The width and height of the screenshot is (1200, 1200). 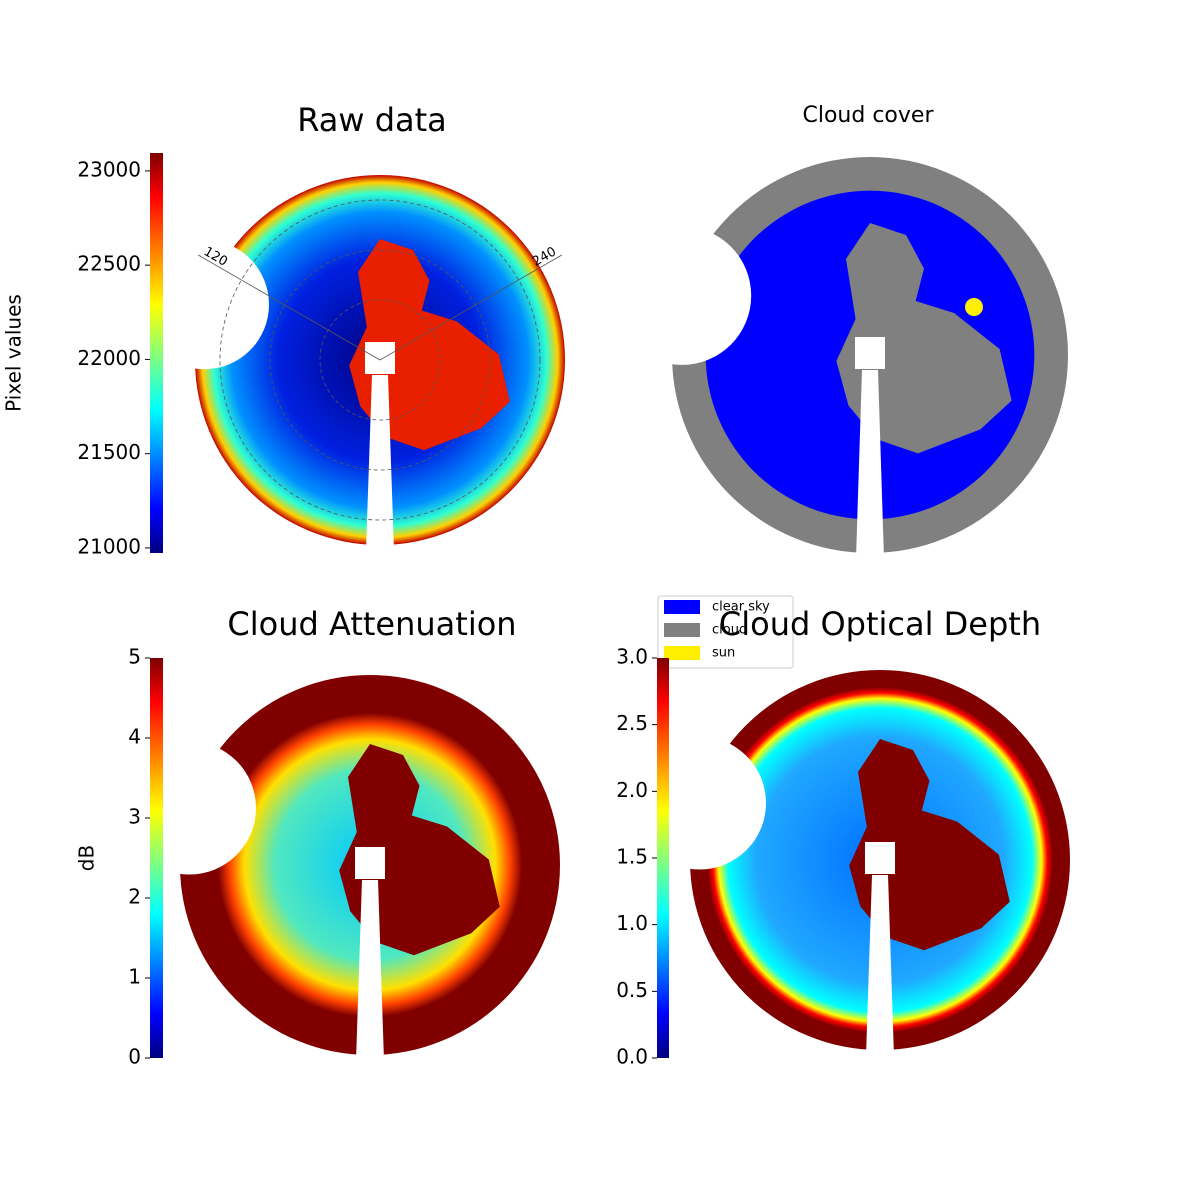 I want to click on colorbar-tick-label: 4, so click(x=134, y=737).